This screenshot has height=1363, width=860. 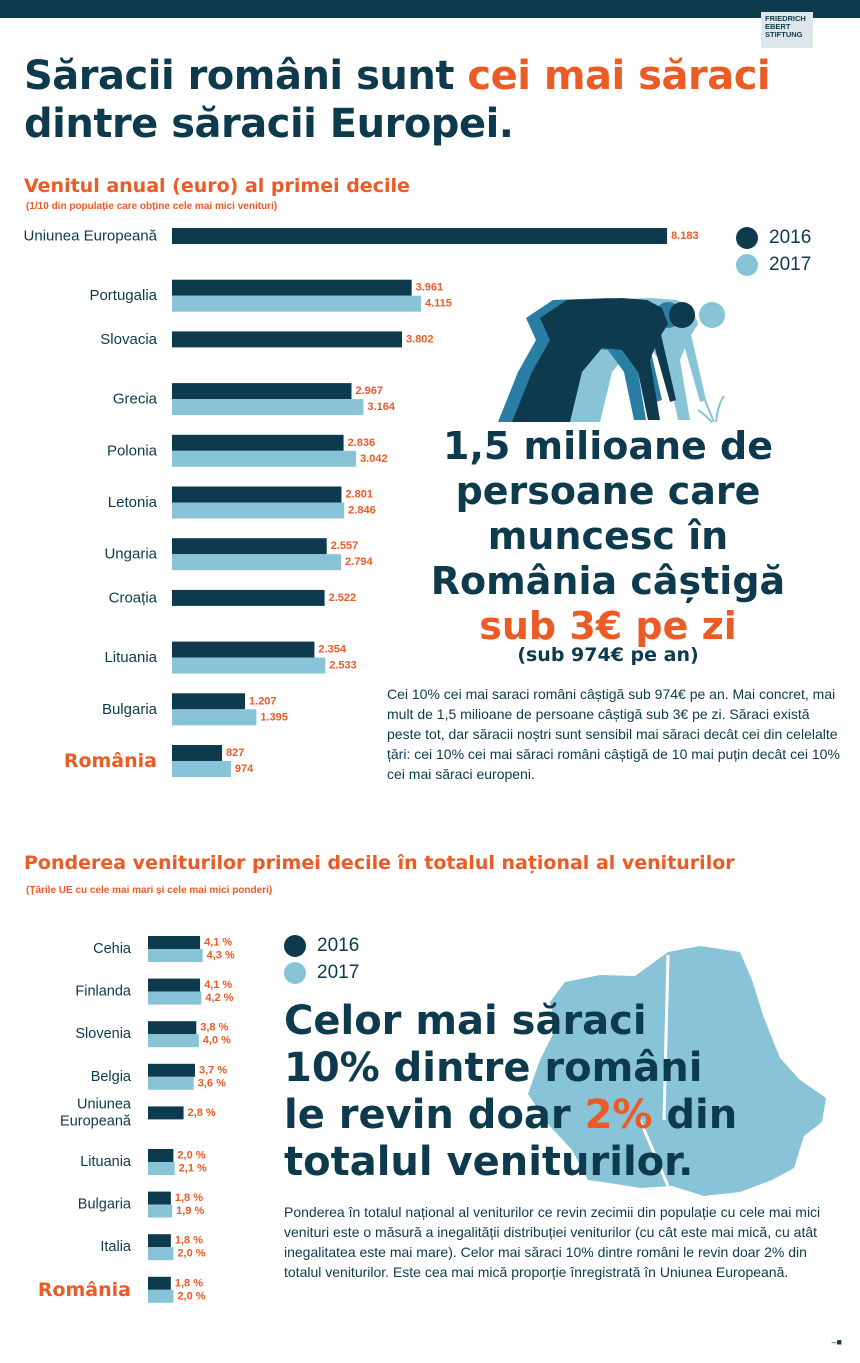 I want to click on value-label-lituania-2017: 2,1 %, so click(x=193, y=1169).